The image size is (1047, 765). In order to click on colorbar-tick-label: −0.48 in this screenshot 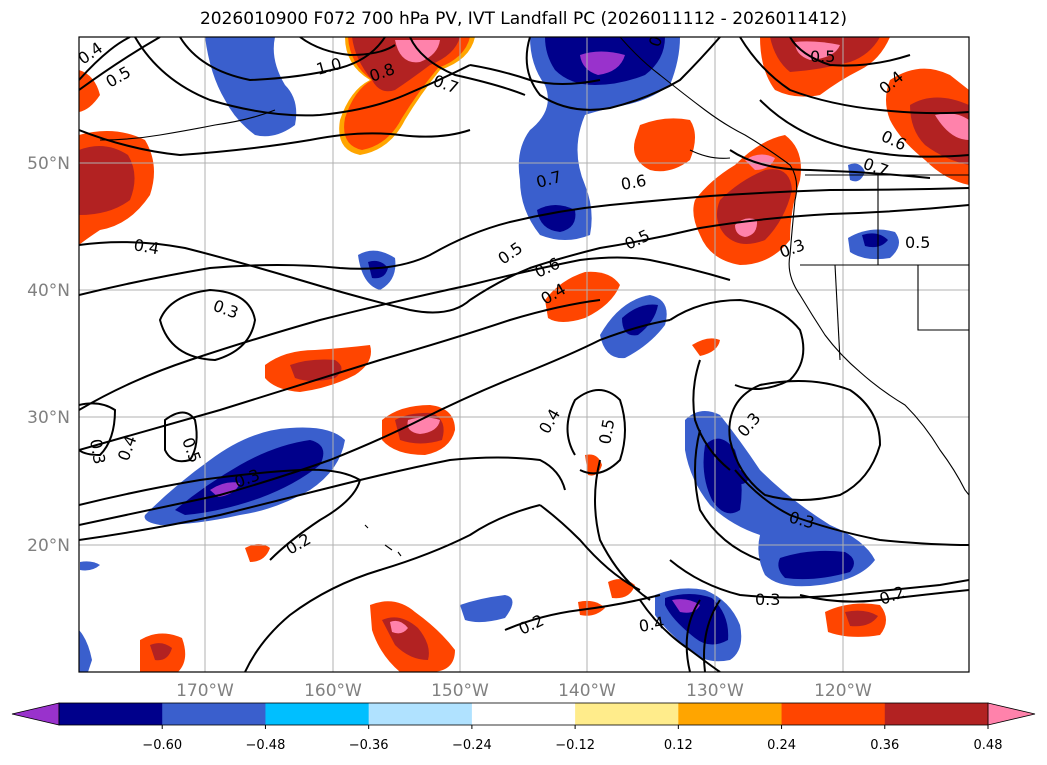, I will do `click(266, 745)`.